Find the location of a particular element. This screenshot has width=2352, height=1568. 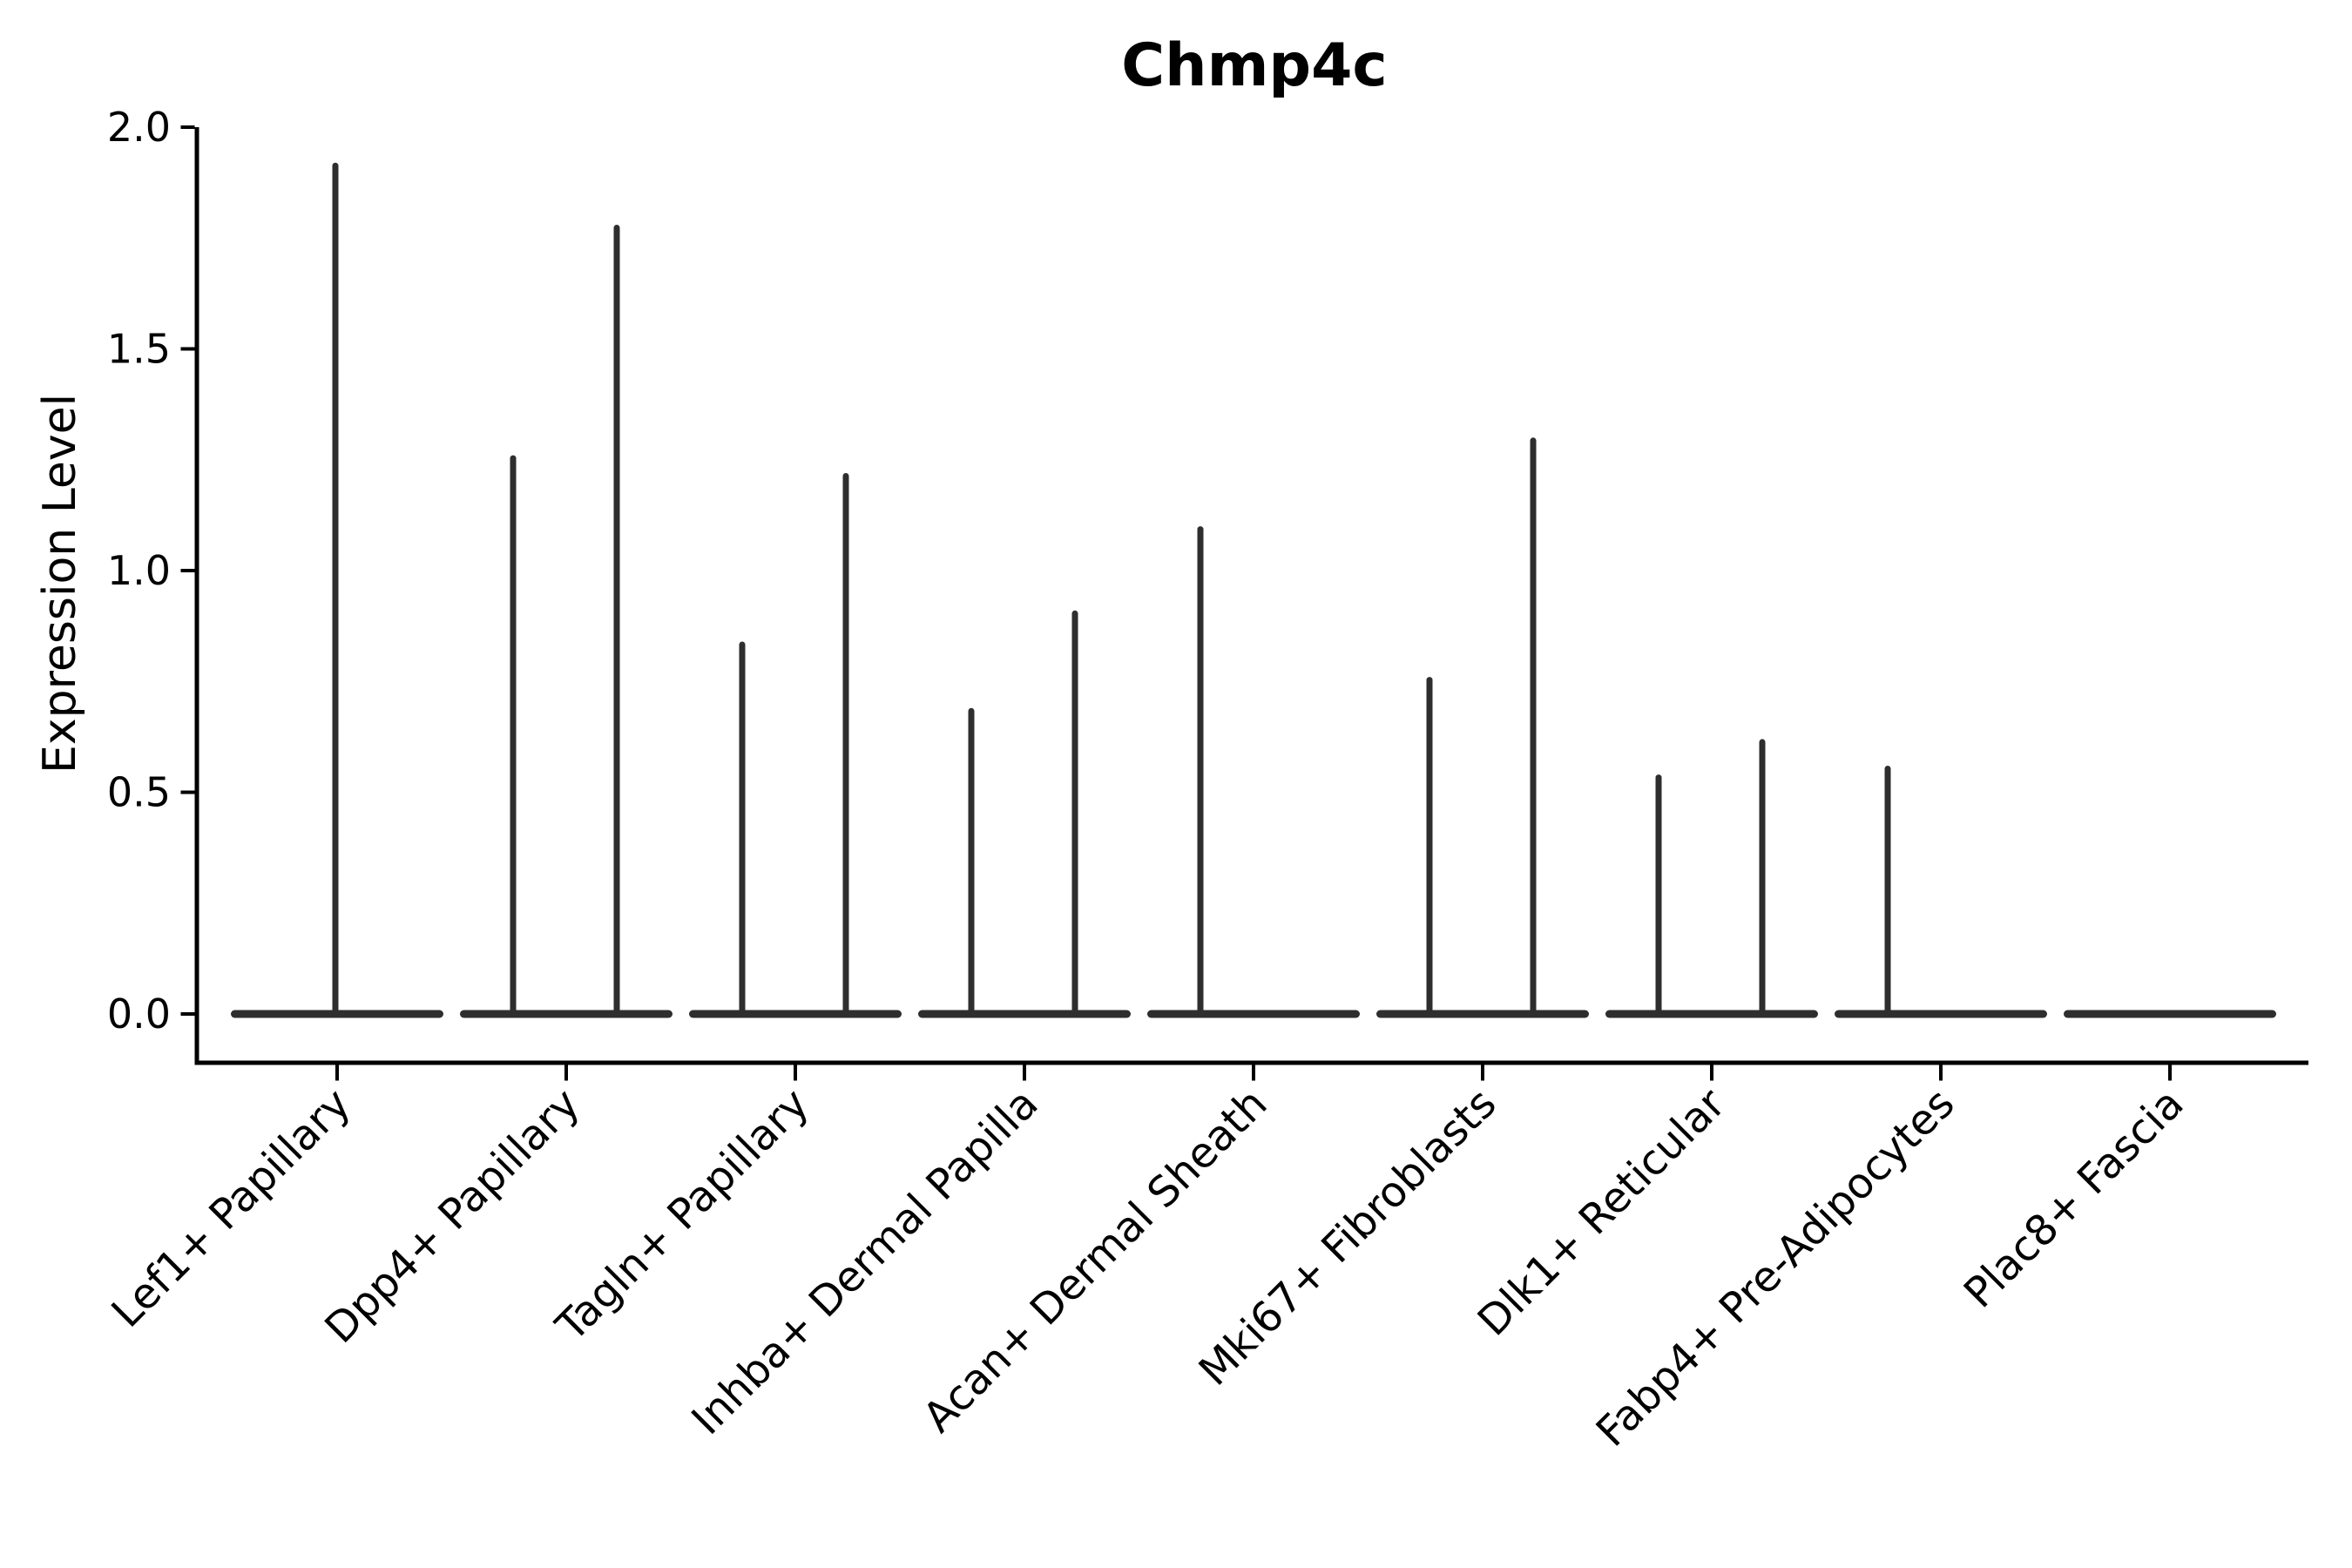

chart-title: Chmp4c is located at coordinates (1254, 66).